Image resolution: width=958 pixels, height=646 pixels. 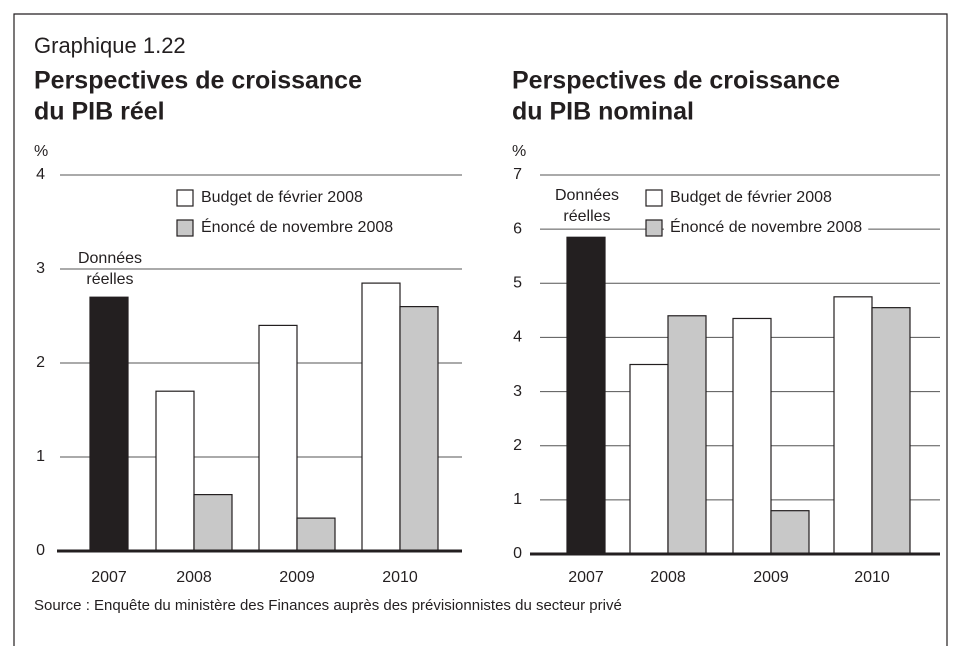 I want to click on y-tick-label: 6, so click(x=517, y=228).